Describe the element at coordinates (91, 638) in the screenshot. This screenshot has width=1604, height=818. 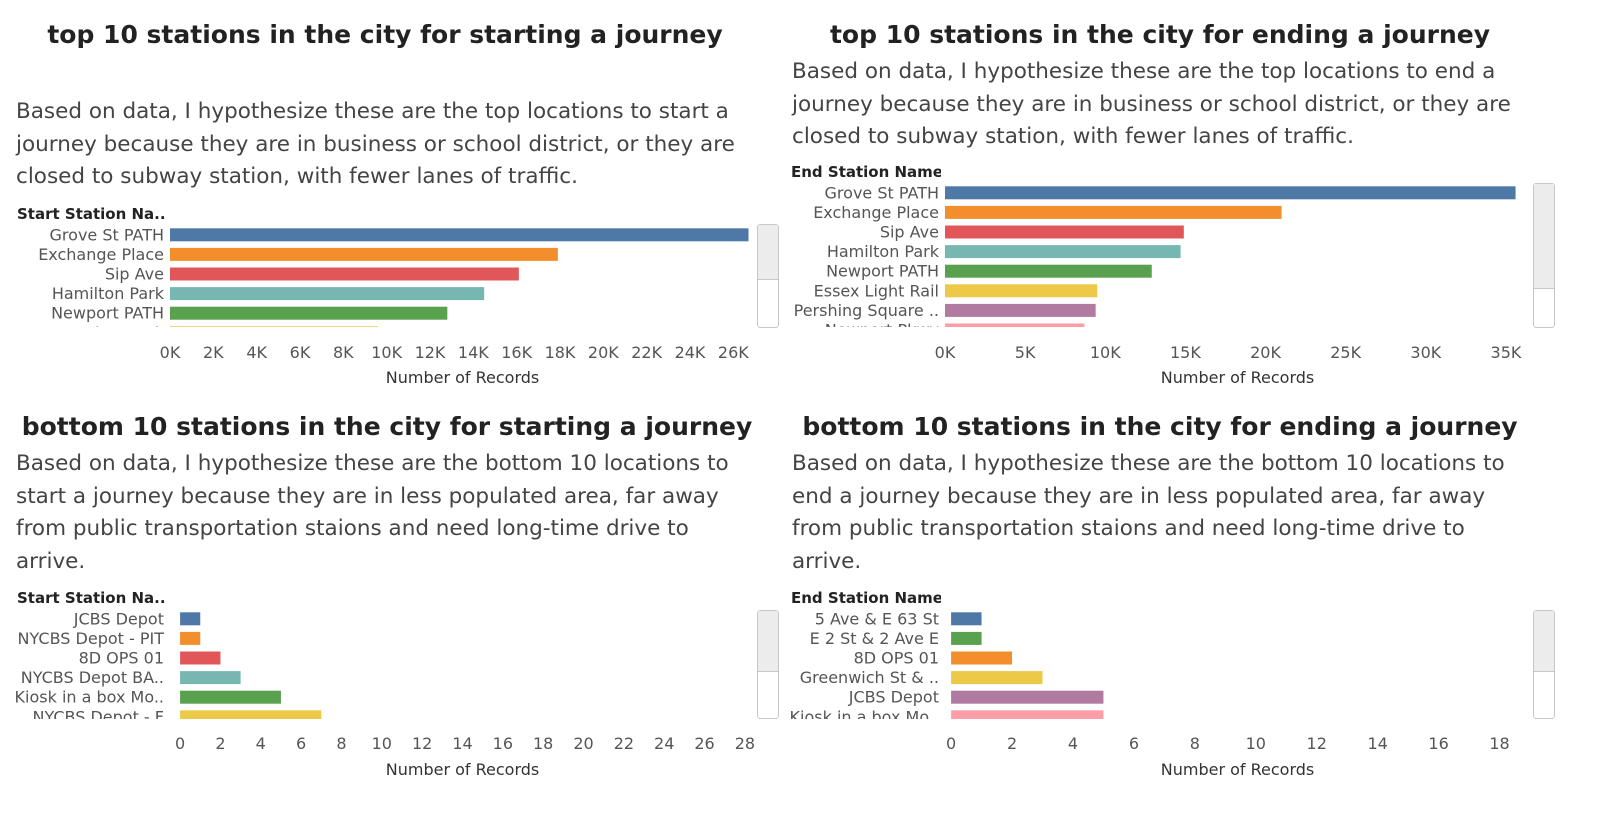
I see `category-label: NYCBS Depot - PIT` at that location.